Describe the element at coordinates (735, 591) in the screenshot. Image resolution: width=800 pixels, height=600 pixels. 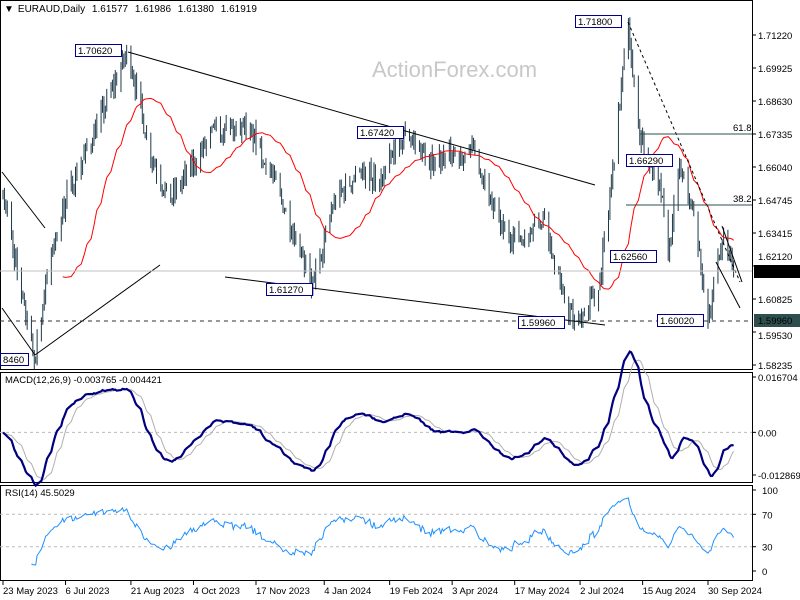
I see `date-tick-label: 30 Sep 2024` at that location.